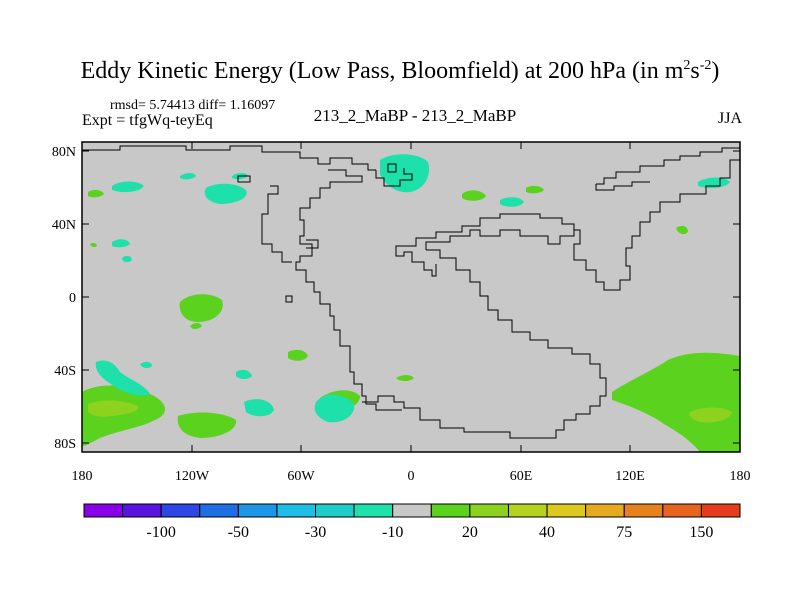 Image resolution: width=800 pixels, height=600 pixels. Describe the element at coordinates (729, 118) in the screenshot. I see `season-label: JJA` at that location.